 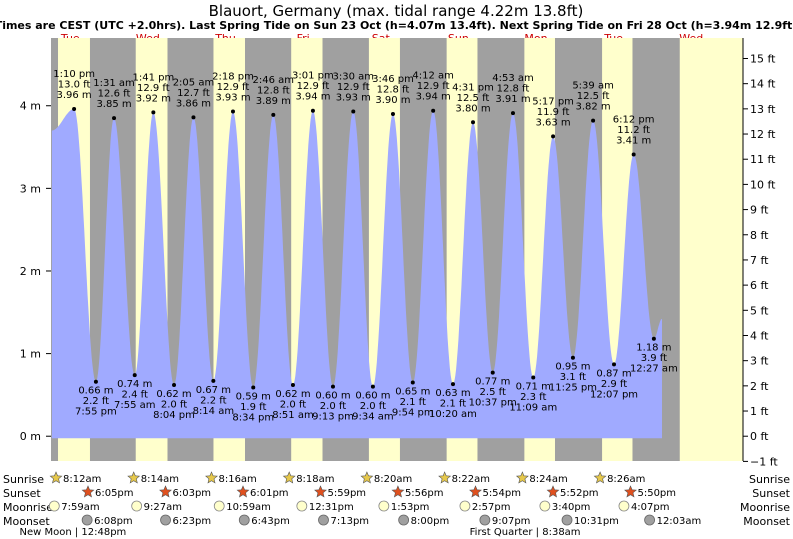 What do you see at coordinates (113, 104) in the screenshot?
I see `tide-label: 3.85 m` at bounding box center [113, 104].